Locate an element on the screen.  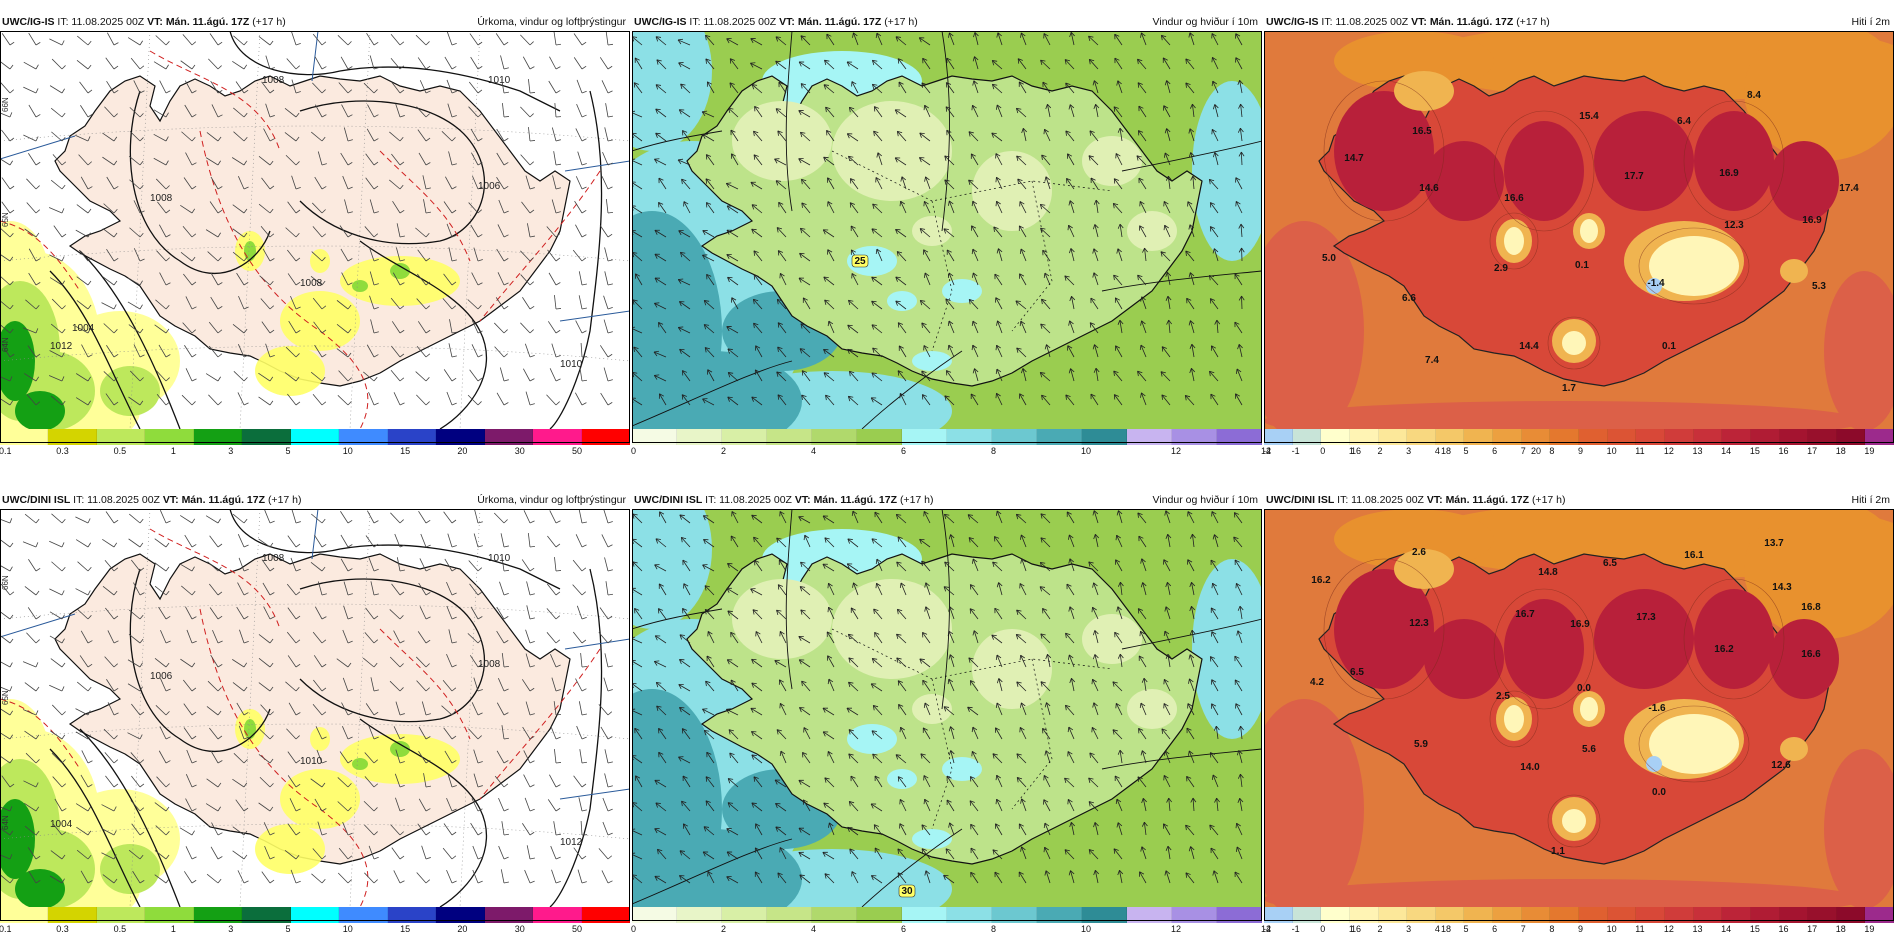
temperature-contours is located at coordinates (1554, 703).